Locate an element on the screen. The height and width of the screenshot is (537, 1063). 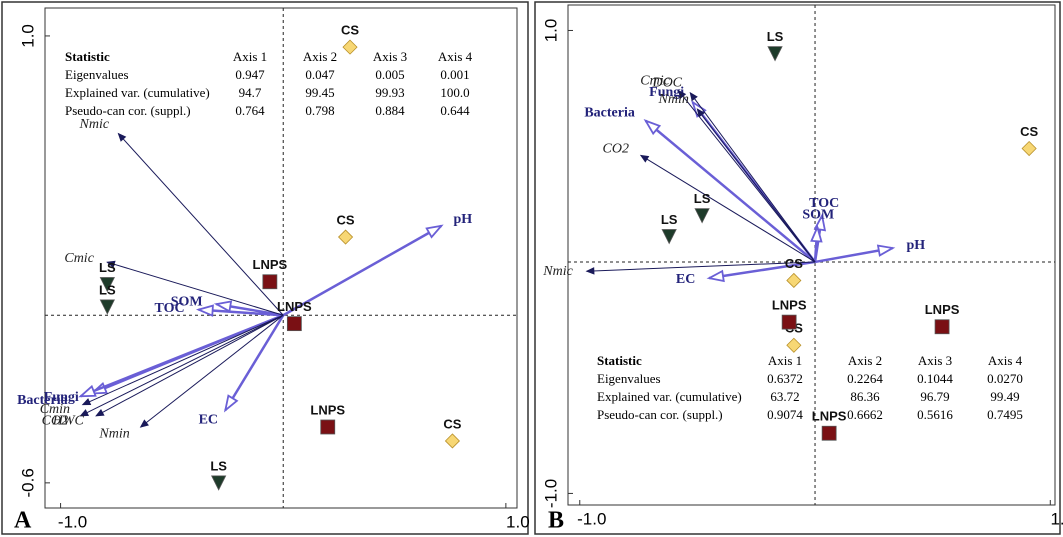
stat-cell: 0.6372 is located at coordinates (785, 378).